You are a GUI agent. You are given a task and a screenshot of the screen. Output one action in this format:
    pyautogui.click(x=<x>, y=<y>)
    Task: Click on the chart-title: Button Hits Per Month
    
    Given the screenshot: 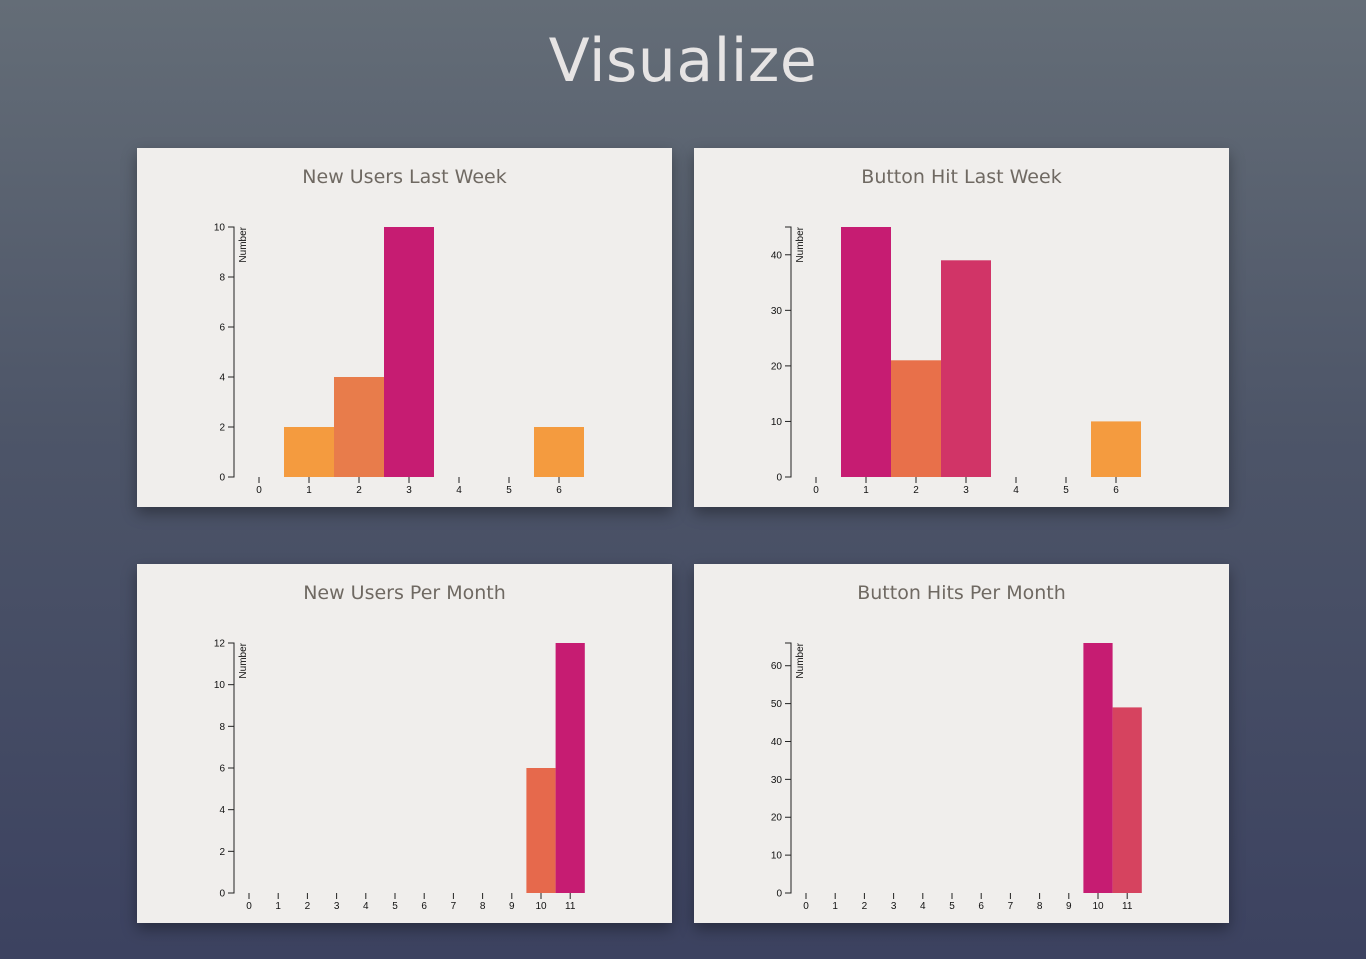 What is the action you would take?
    pyautogui.click(x=961, y=593)
    